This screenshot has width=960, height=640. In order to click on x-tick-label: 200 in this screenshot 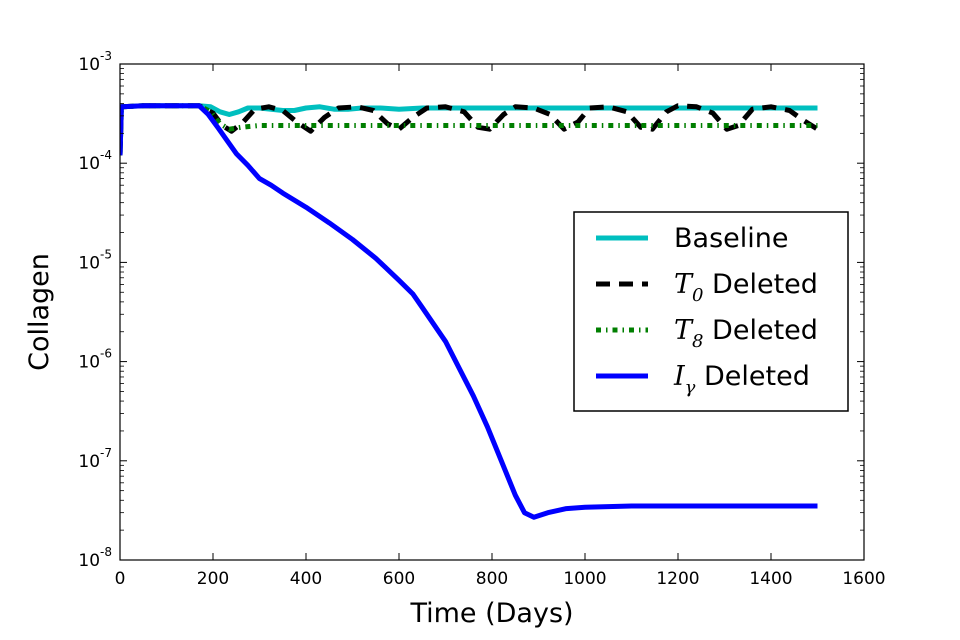, I will do `click(213, 579)`.